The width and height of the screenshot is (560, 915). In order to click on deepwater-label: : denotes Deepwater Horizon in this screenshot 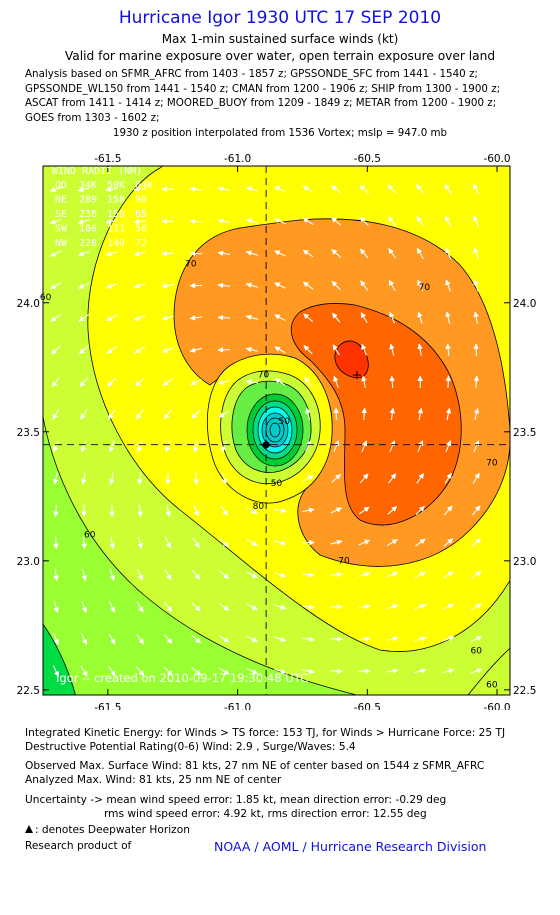, I will do `click(112, 830)`.